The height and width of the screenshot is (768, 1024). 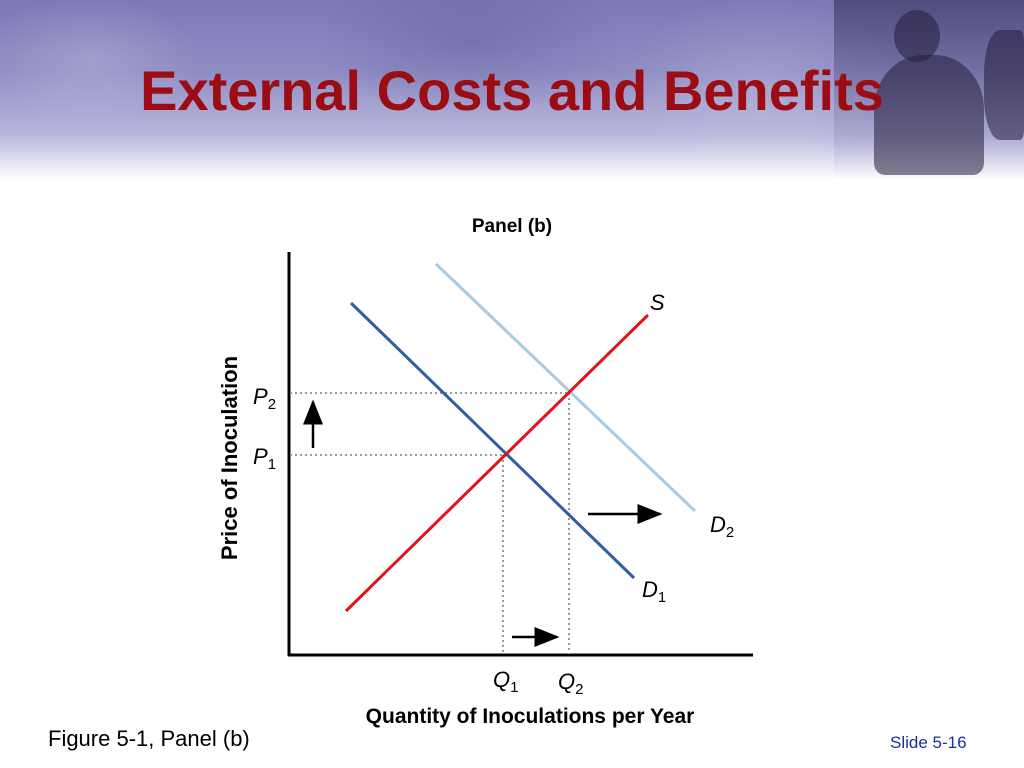 I want to click on demand-curve-d2, so click(x=565, y=387).